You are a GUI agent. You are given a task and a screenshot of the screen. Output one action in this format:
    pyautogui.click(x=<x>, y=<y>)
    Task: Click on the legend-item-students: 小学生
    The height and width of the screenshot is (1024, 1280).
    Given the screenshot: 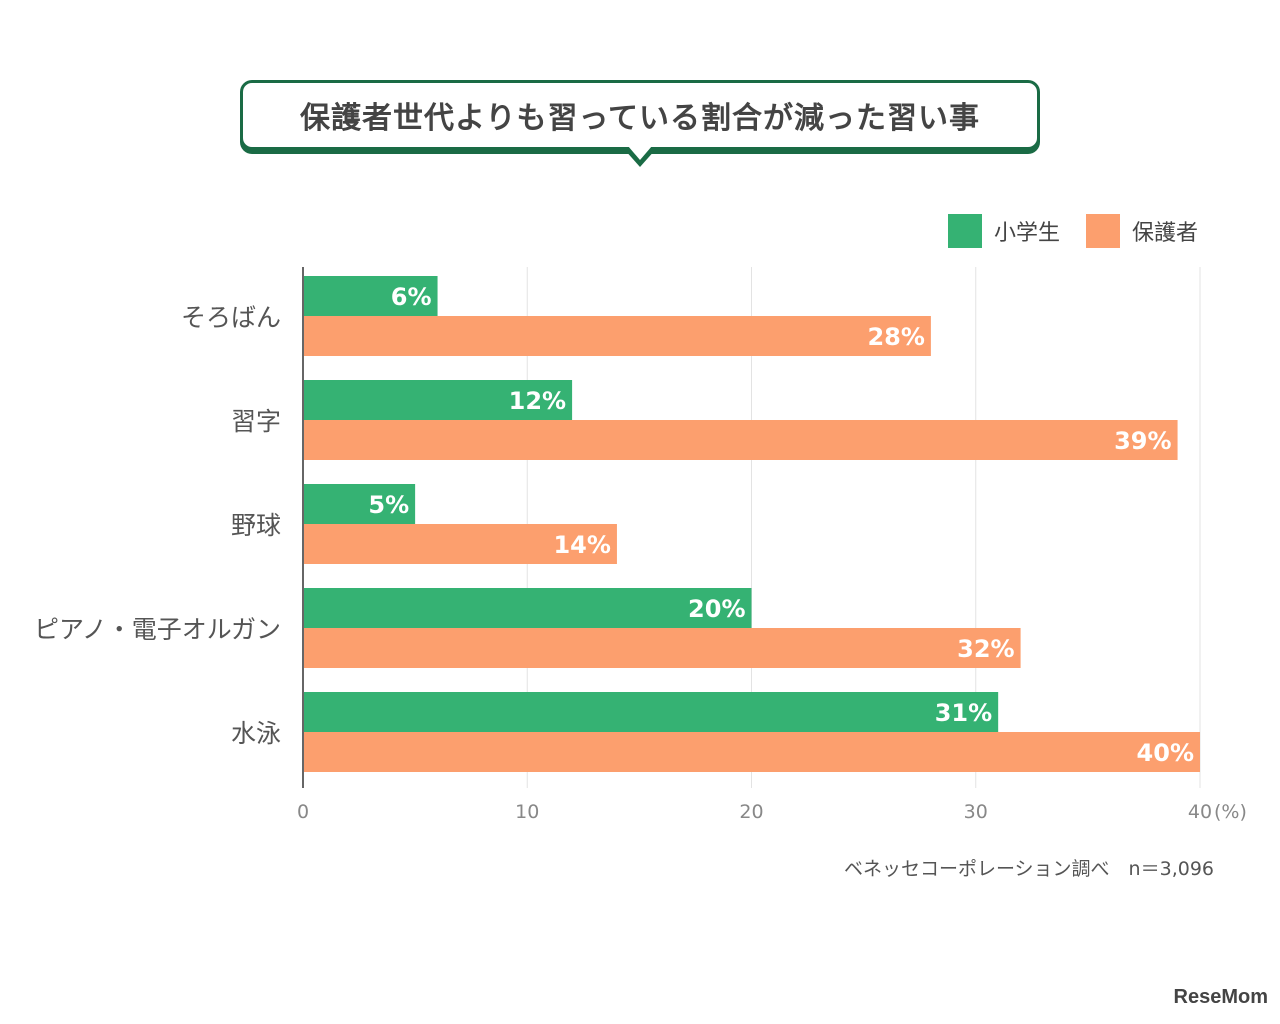 What is the action you would take?
    pyautogui.click(x=1003, y=231)
    